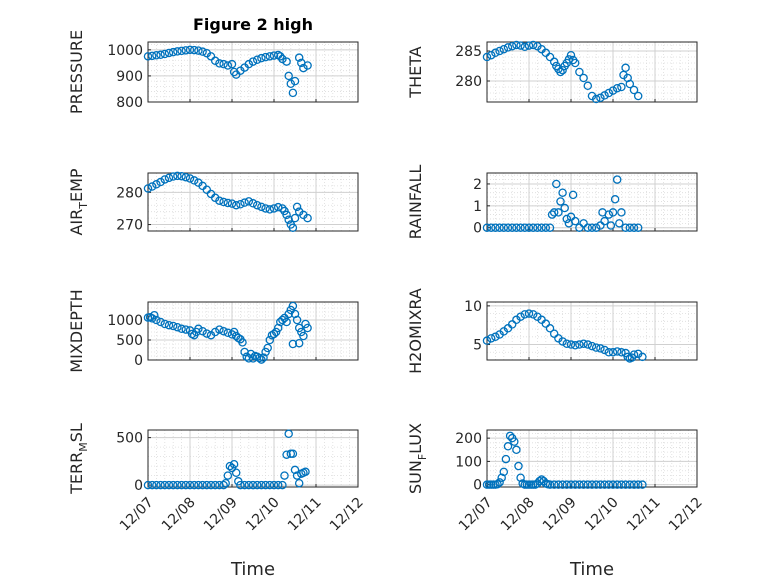  Describe the element at coordinates (129, 193) in the screenshot. I see `y-tick-label: 280` at that location.